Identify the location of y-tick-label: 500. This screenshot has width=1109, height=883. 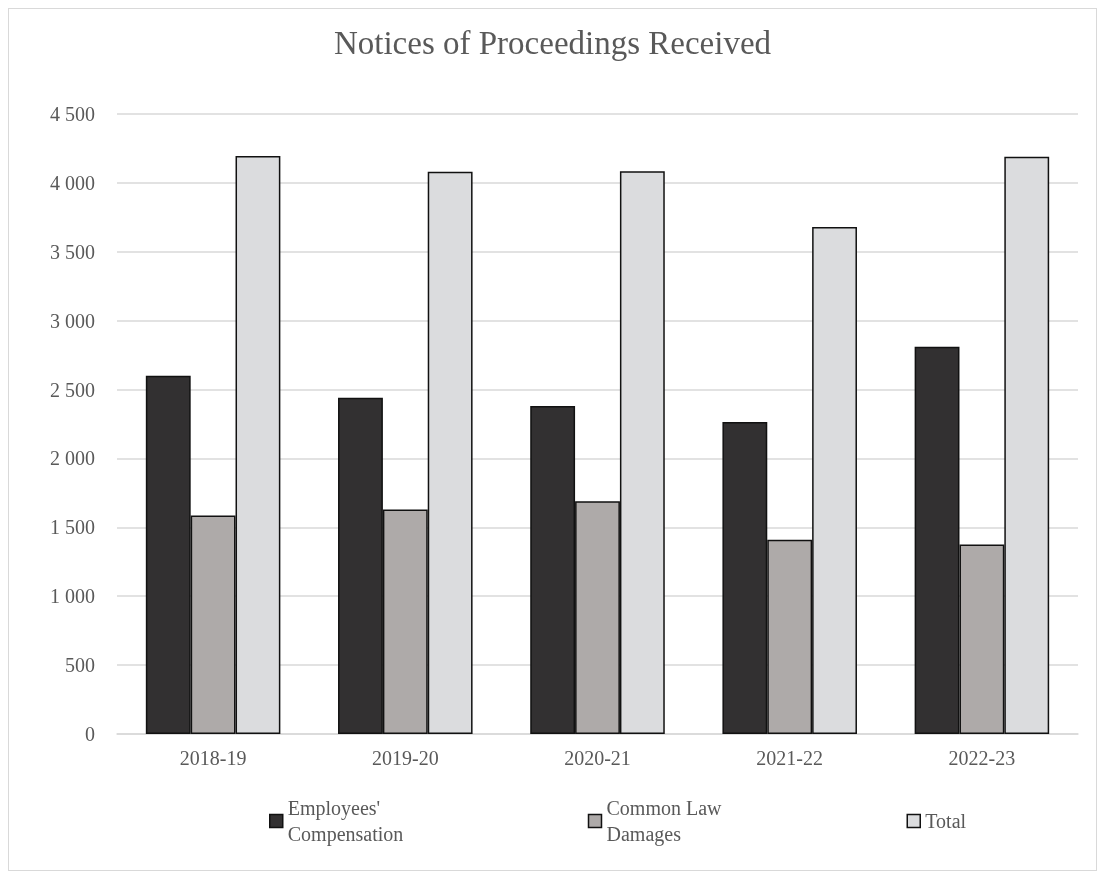
(80, 665).